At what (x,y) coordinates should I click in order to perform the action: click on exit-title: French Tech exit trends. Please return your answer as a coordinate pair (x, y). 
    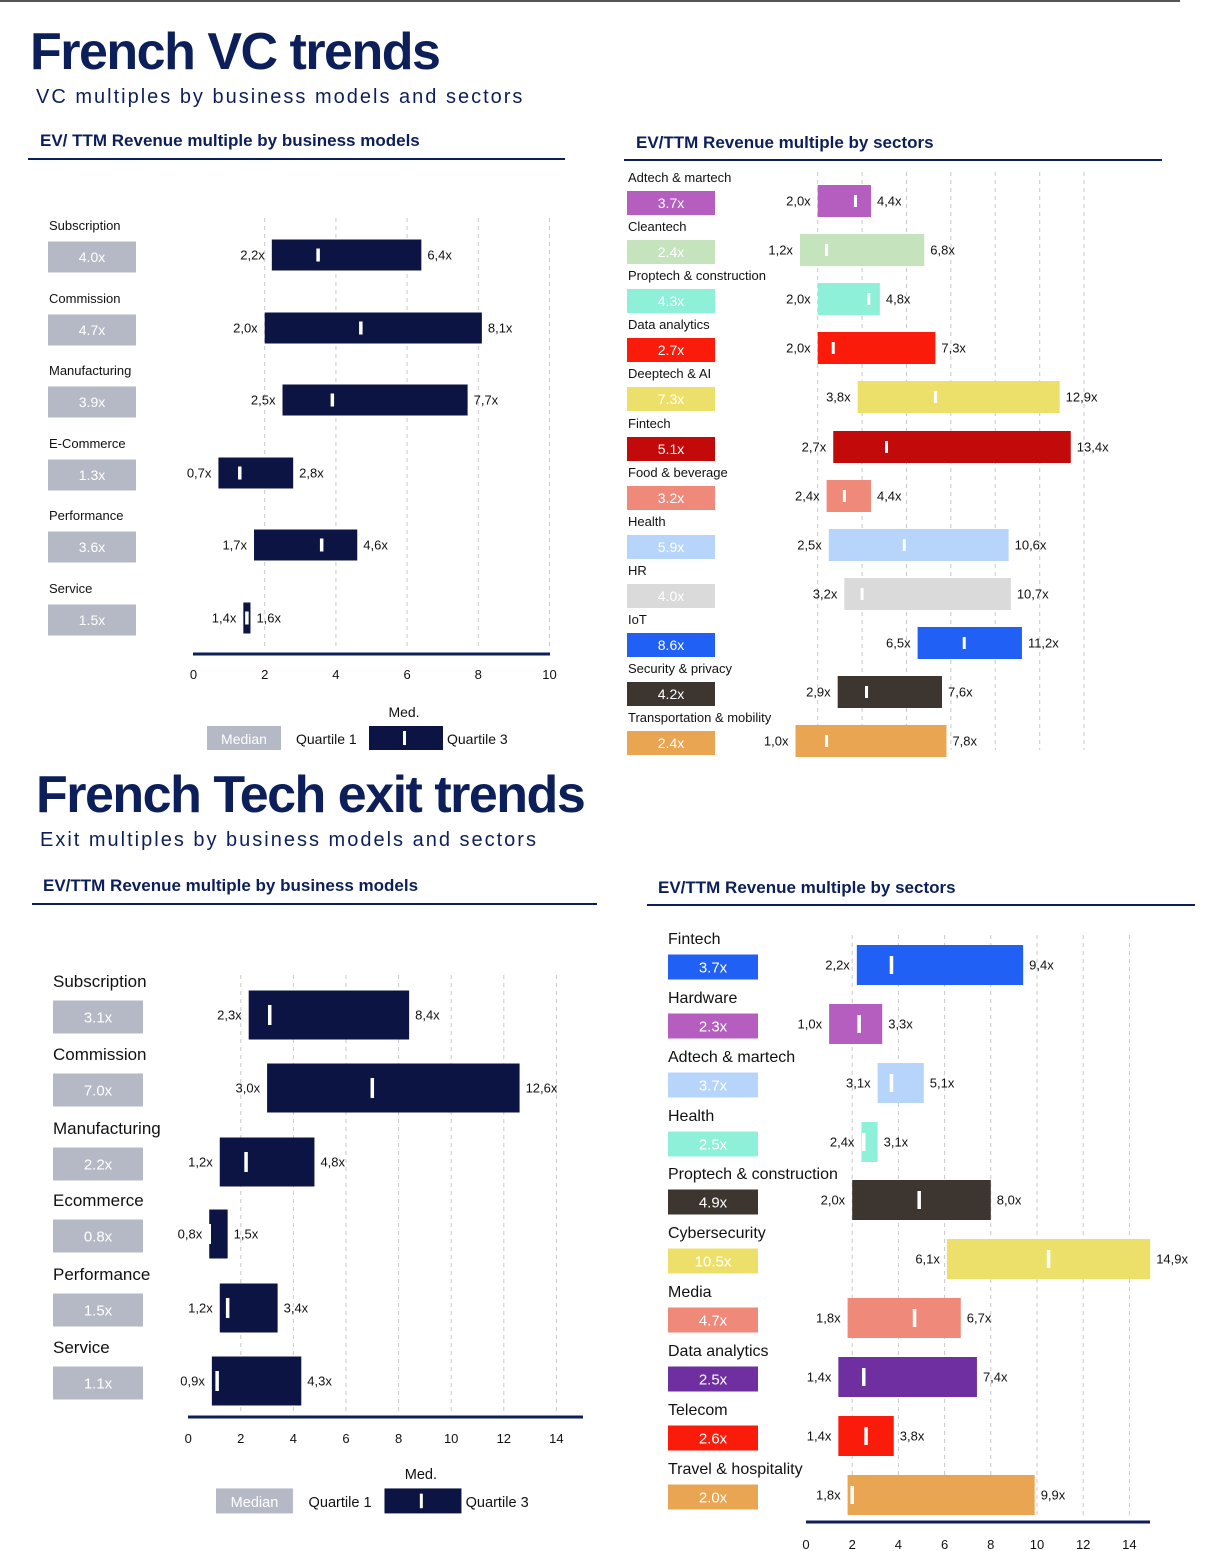
    Looking at the image, I should click on (311, 795).